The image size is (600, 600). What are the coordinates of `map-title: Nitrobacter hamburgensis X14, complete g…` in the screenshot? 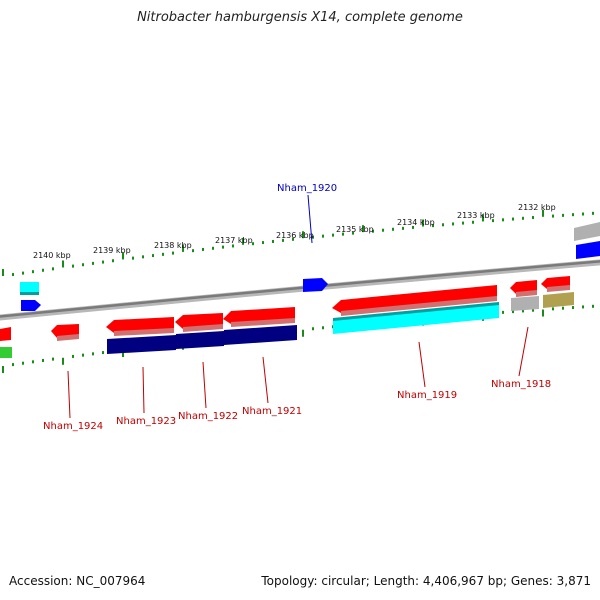 It's located at (300, 17).